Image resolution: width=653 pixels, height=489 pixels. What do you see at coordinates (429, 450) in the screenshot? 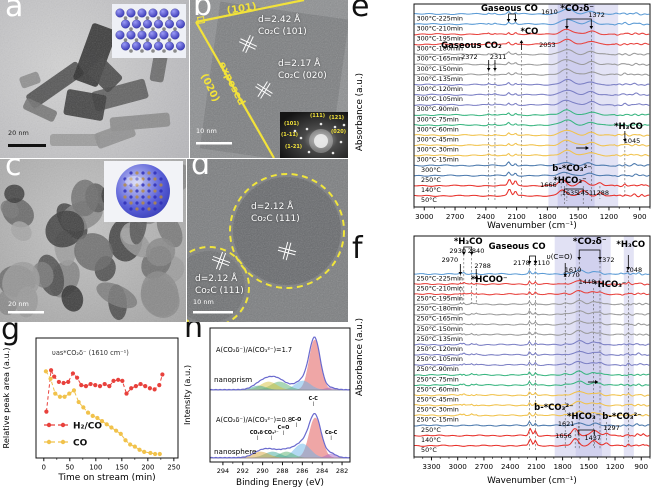
I see `svg-text: 50°C` at bounding box center [429, 450].